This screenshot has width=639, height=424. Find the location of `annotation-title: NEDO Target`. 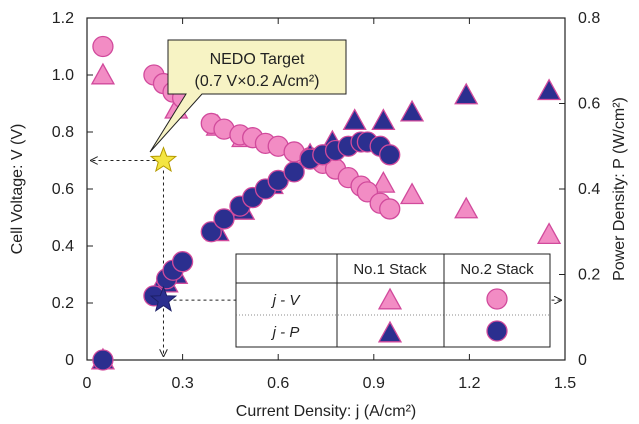

annotation-title: NEDO Target is located at coordinates (257, 59).